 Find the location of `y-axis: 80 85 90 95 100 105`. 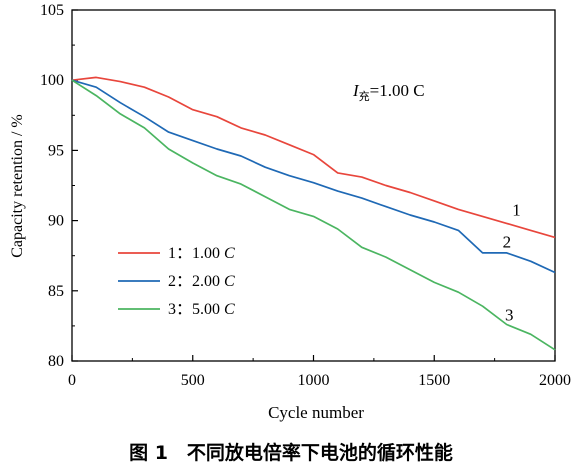

y-axis: 80 85 90 95 100 105 is located at coordinates (59, 186).